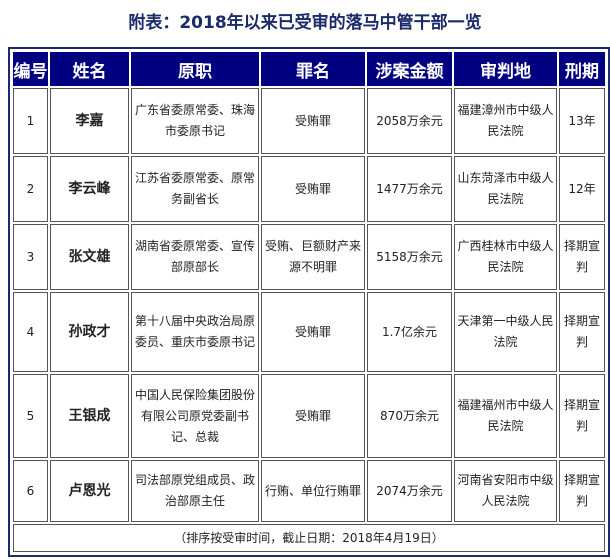 This screenshot has height=559, width=610. Describe the element at coordinates (195, 69) in the screenshot. I see `header-position: 原职` at that location.